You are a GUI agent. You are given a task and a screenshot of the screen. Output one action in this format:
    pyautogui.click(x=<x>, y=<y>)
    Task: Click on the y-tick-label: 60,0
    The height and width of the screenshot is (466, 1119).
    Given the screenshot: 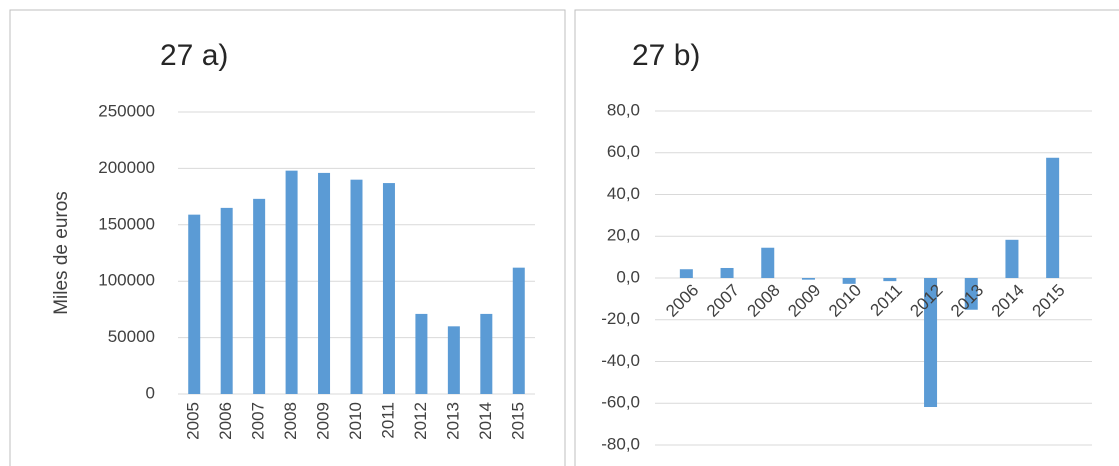 What is the action you would take?
    pyautogui.click(x=623, y=151)
    